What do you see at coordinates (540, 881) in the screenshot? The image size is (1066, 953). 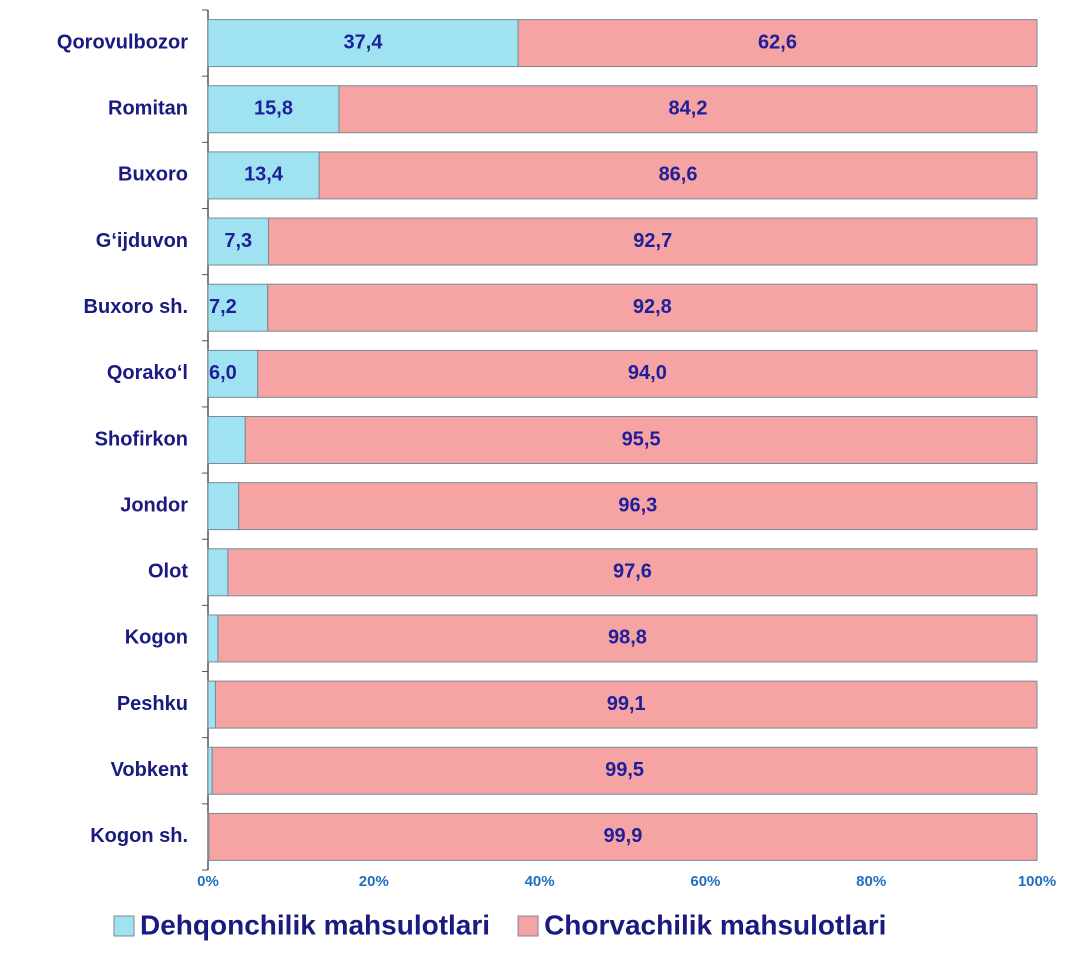 I see `x-tick-label: 40%` at bounding box center [540, 881].